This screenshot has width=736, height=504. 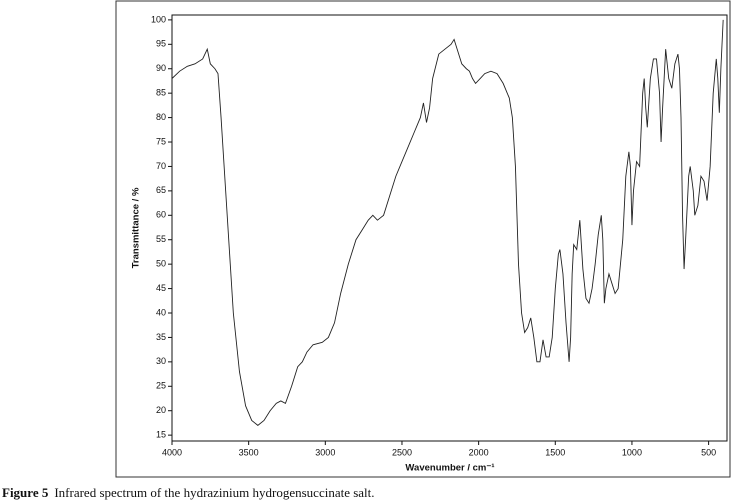 I want to click on y-tick-label: 70, so click(x=161, y=166).